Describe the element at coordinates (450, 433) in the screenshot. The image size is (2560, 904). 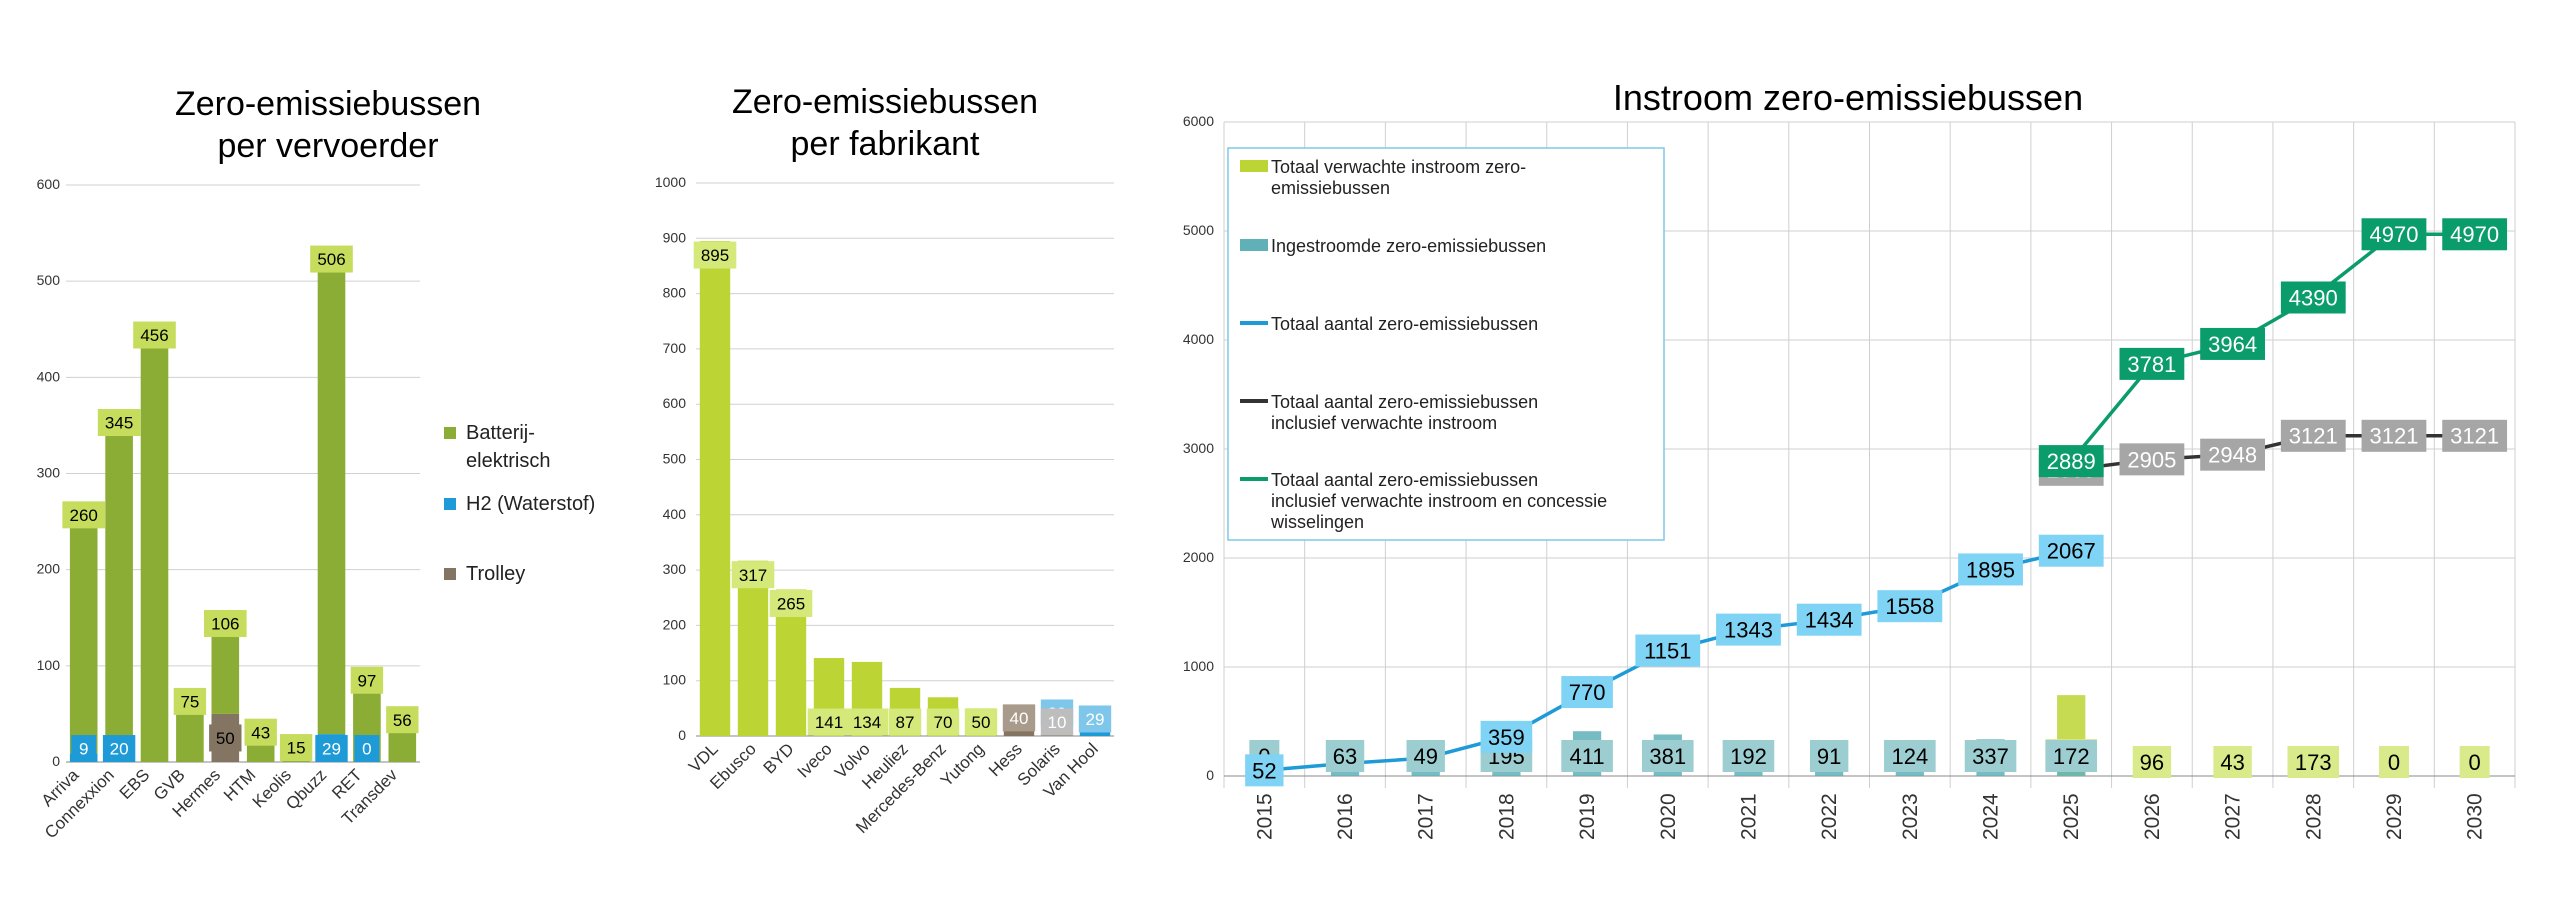
I see `chart1-legend-swatch-batterij-elektrisch` at that location.